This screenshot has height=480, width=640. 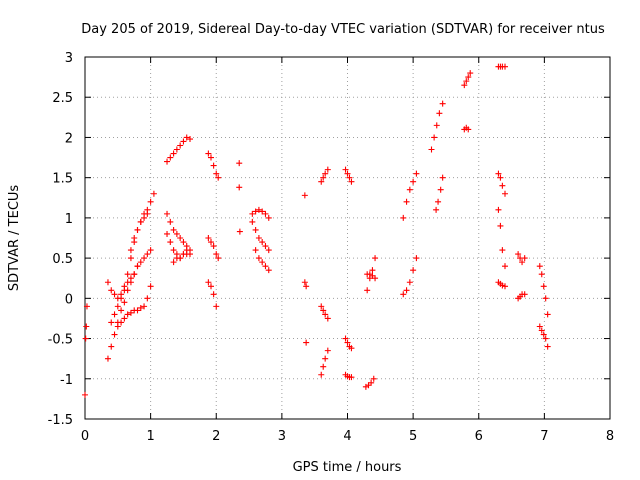 I want to click on x-tick-label: 0, so click(x=85, y=436).